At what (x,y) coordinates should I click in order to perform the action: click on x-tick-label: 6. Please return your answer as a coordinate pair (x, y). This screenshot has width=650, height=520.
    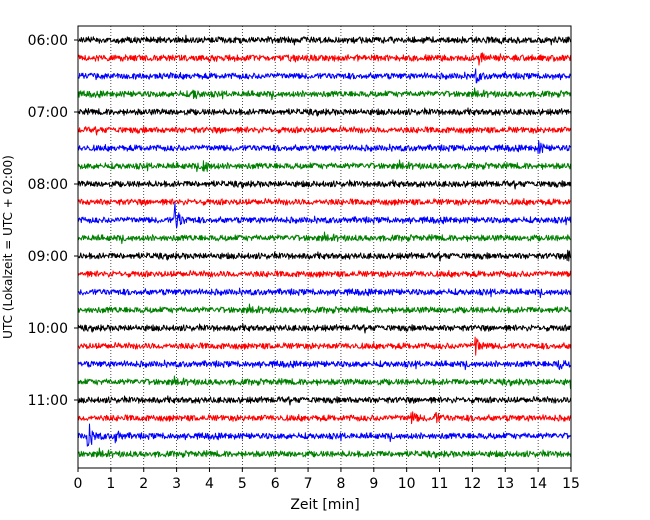
    Looking at the image, I should click on (275, 484).